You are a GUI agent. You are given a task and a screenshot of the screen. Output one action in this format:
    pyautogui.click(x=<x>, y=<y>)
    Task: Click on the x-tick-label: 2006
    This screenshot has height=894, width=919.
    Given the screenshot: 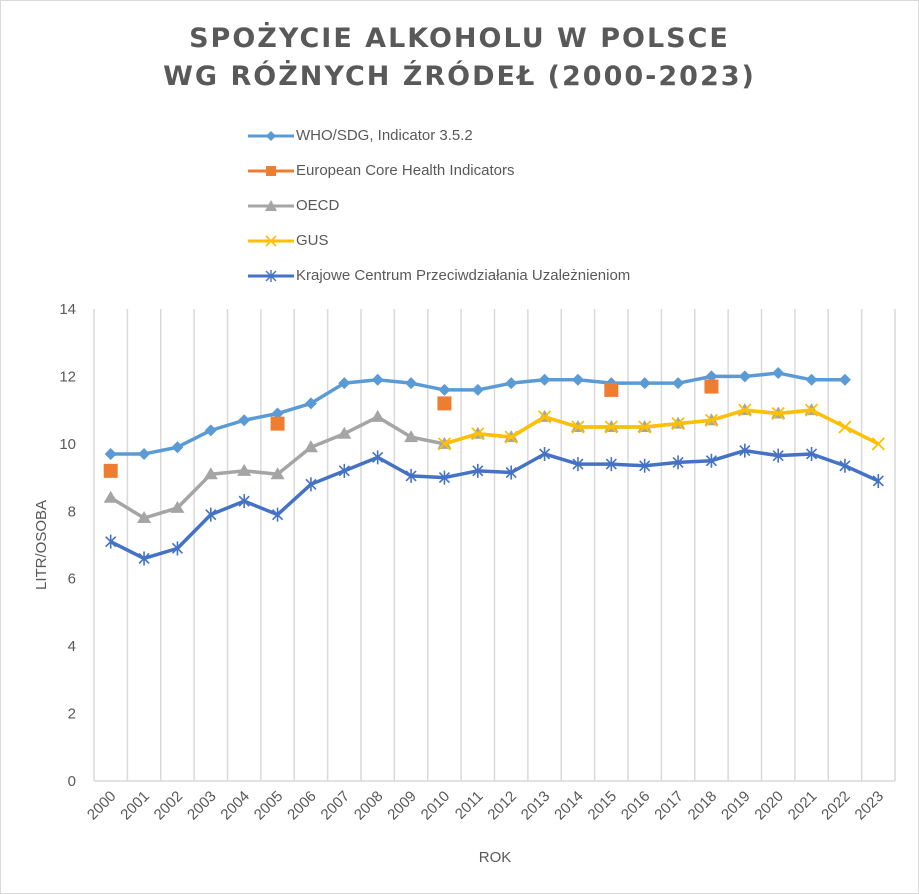 What is the action you would take?
    pyautogui.click(x=302, y=806)
    